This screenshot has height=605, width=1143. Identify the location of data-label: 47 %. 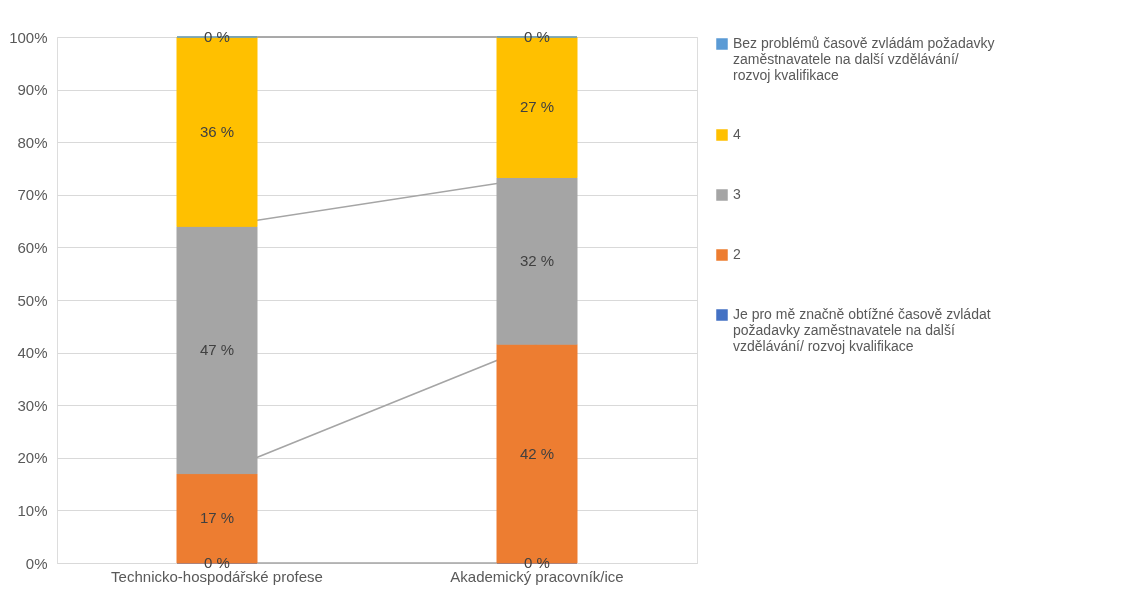
(217, 349).